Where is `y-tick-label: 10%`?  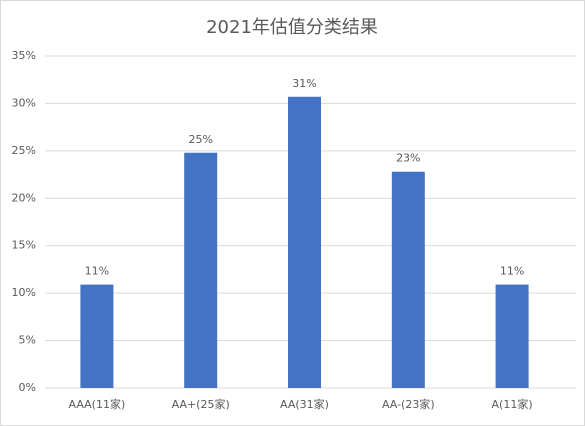
y-tick-label: 10% is located at coordinates (24, 292).